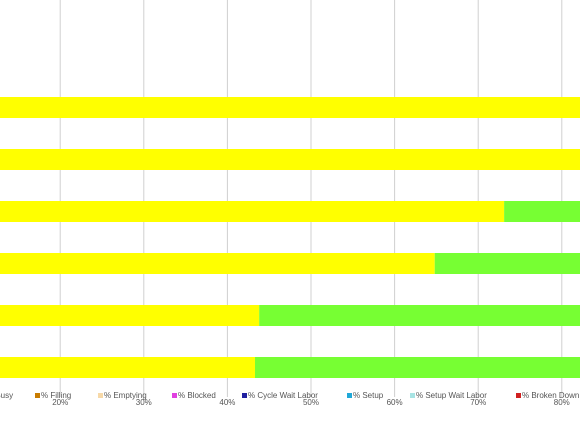 The height and width of the screenshot is (435, 580). Describe the element at coordinates (395, 402) in the screenshot. I see `x-tick-label: 60%` at that location.